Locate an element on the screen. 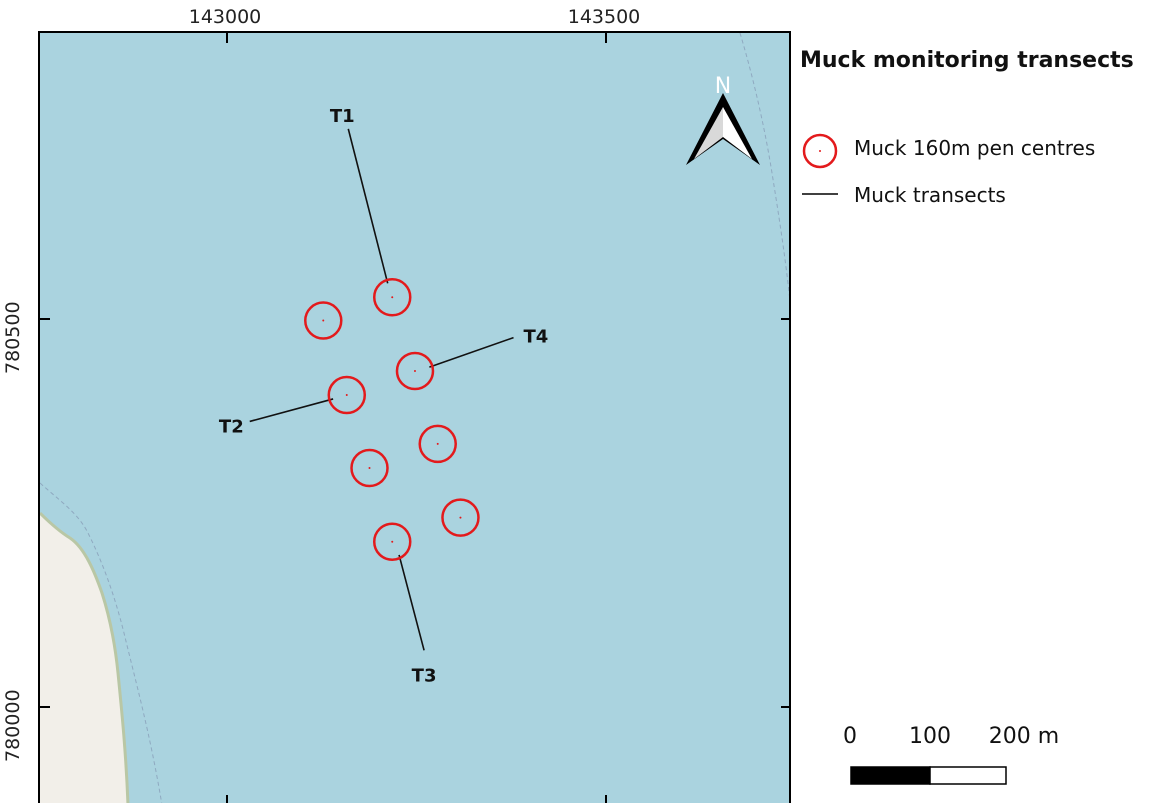 The image size is (1151, 803). scalebar-label-200: 200 m is located at coordinates (1024, 736).